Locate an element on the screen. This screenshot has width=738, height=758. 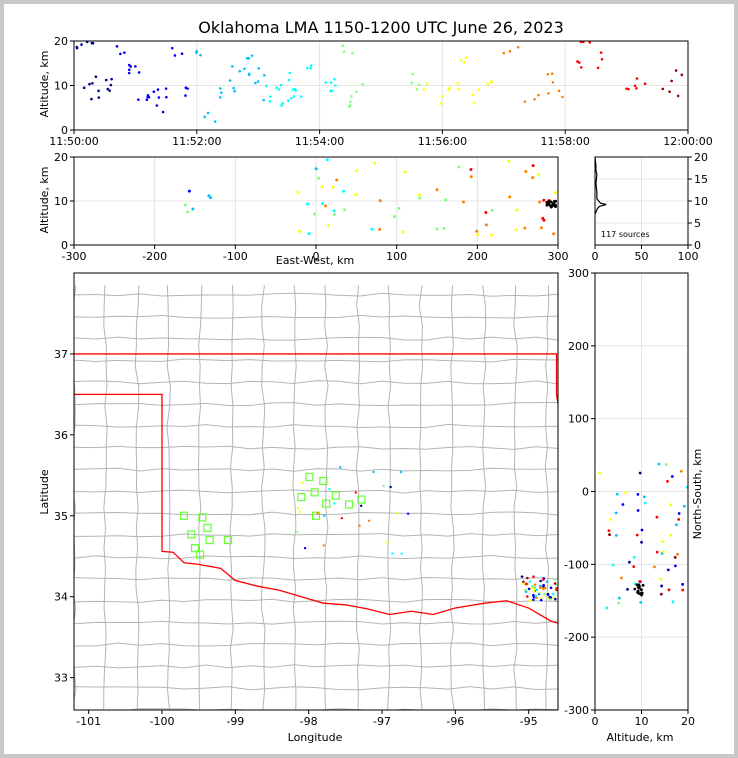
x-tick-label: -101 is located at coordinates (88, 721).